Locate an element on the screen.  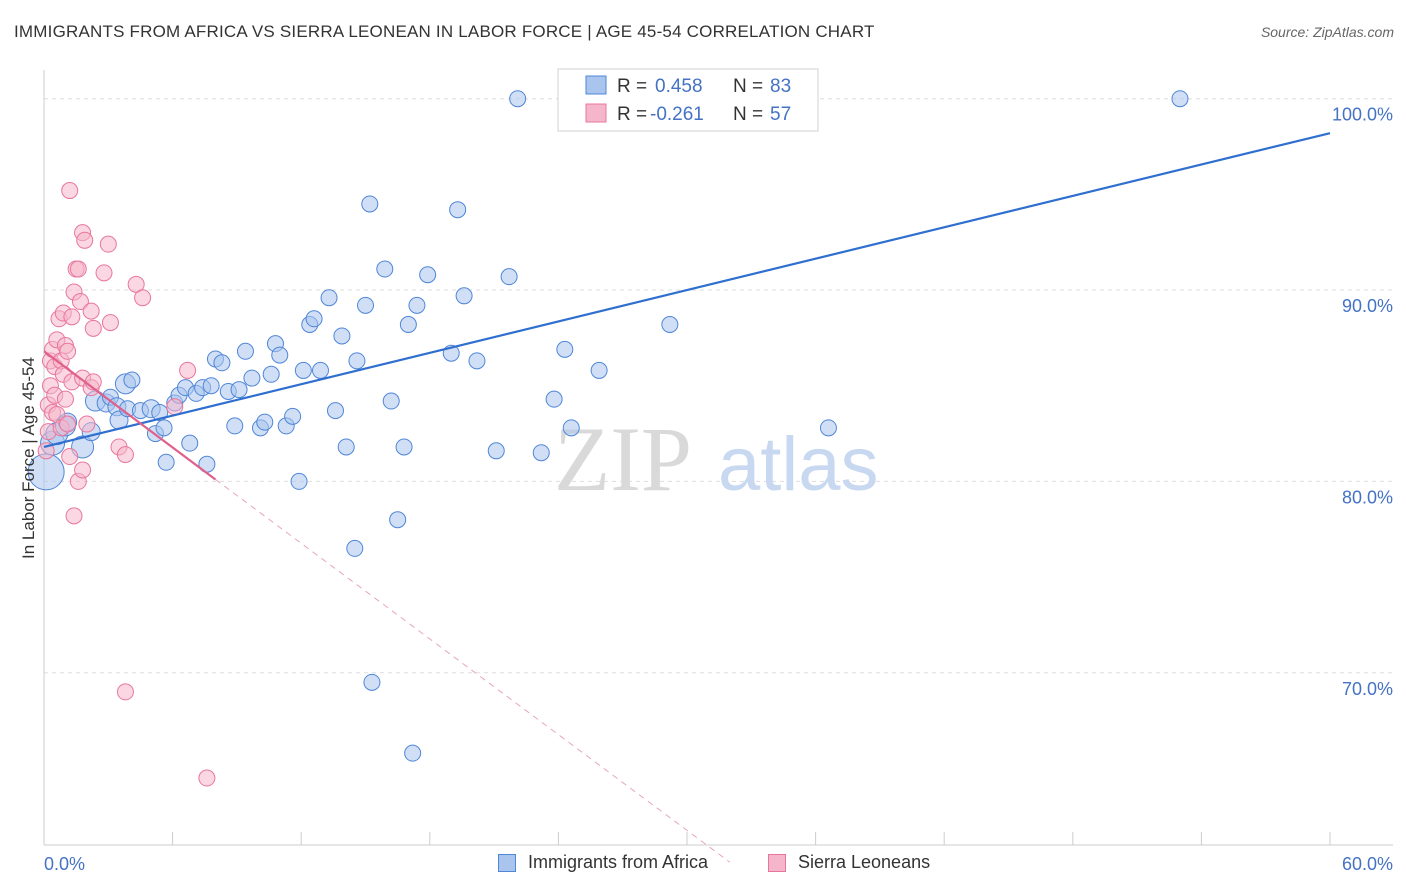
legend-n-value-pink: 57 is located at coordinates (780, 114).